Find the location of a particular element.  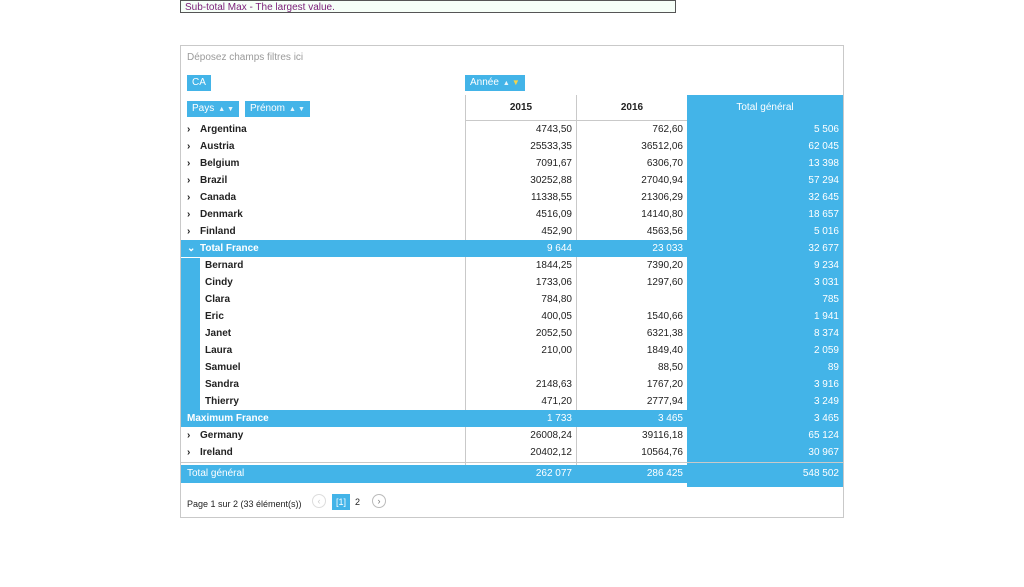

caption-bar: Sub-total Max - The largest value. is located at coordinates (428, 6).